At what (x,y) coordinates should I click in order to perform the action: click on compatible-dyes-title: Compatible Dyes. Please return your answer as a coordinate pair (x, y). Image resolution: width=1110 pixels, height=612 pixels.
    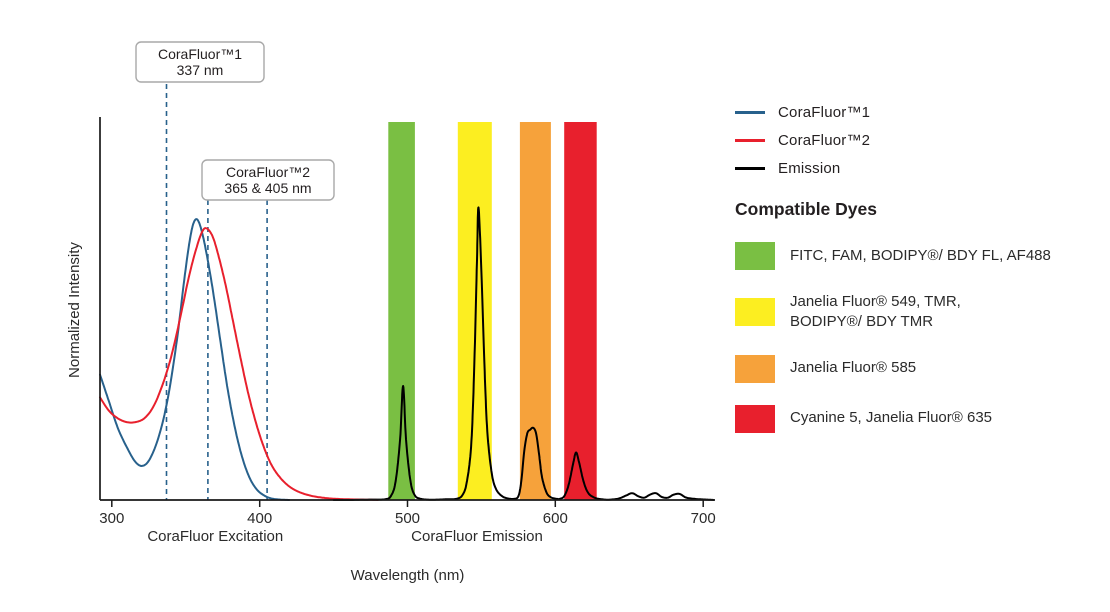
    Looking at the image, I should click on (806, 209).